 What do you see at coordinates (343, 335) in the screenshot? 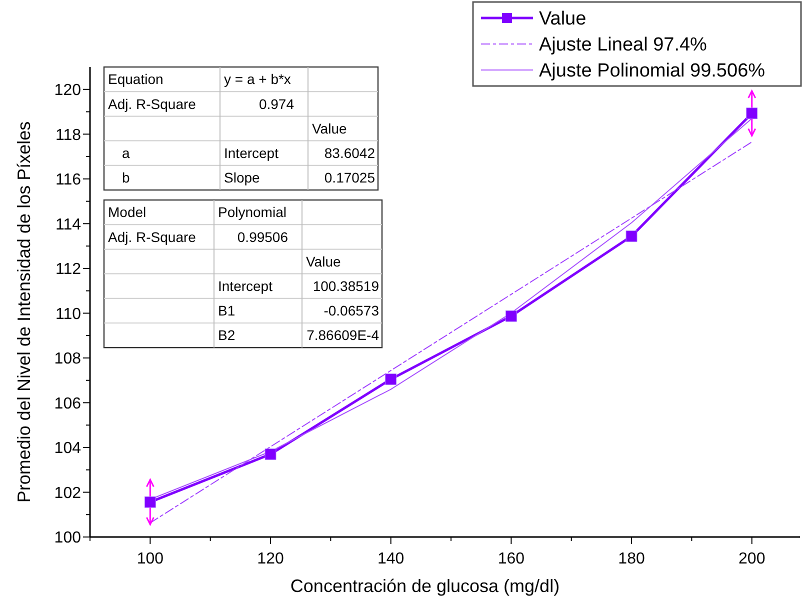
I see `annotation: 7.86609E-4` at bounding box center [343, 335].